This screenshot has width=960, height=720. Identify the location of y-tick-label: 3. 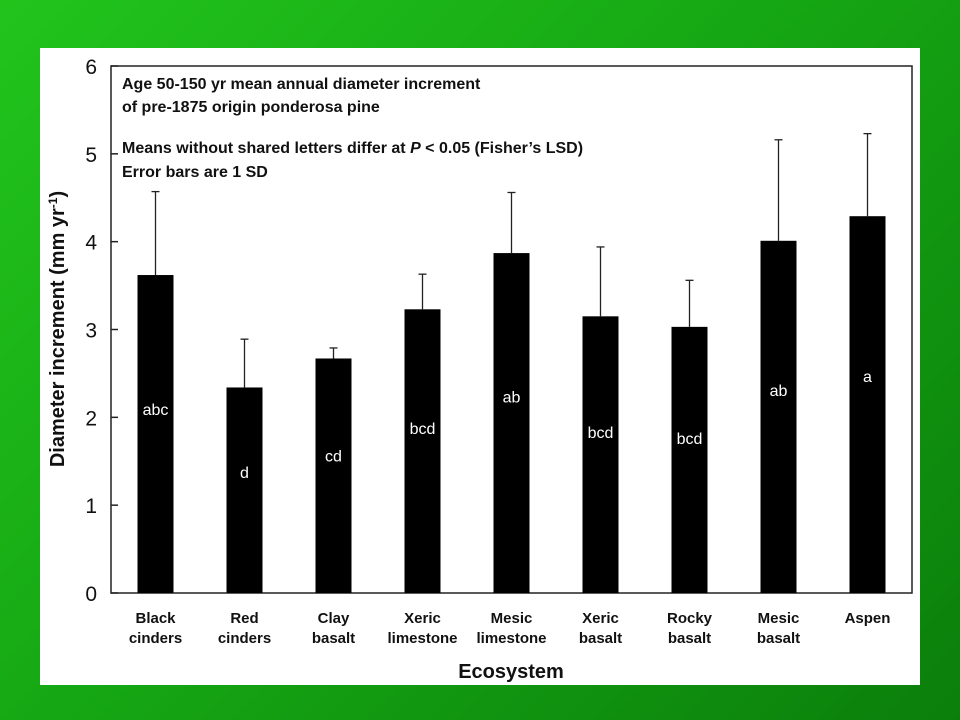
(91, 331).